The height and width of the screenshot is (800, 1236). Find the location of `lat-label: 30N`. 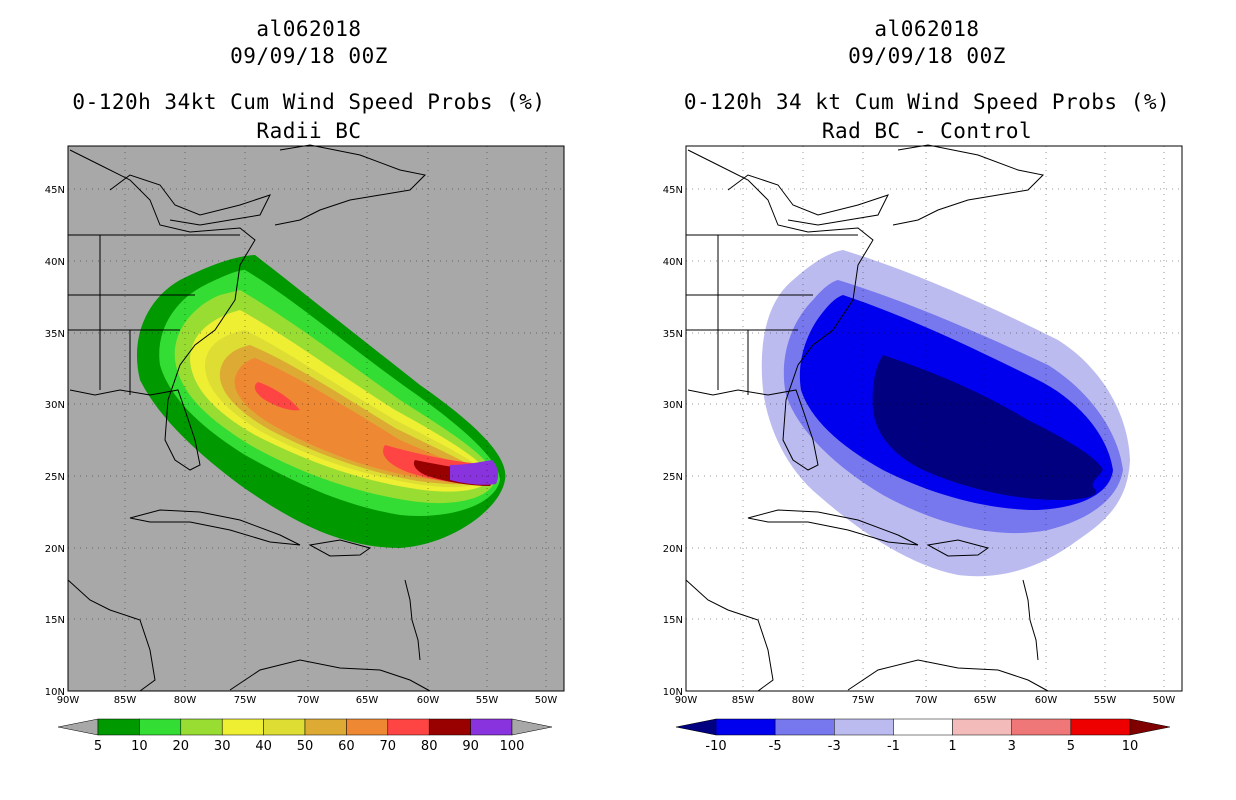

lat-label: 30N is located at coordinates (55, 405).